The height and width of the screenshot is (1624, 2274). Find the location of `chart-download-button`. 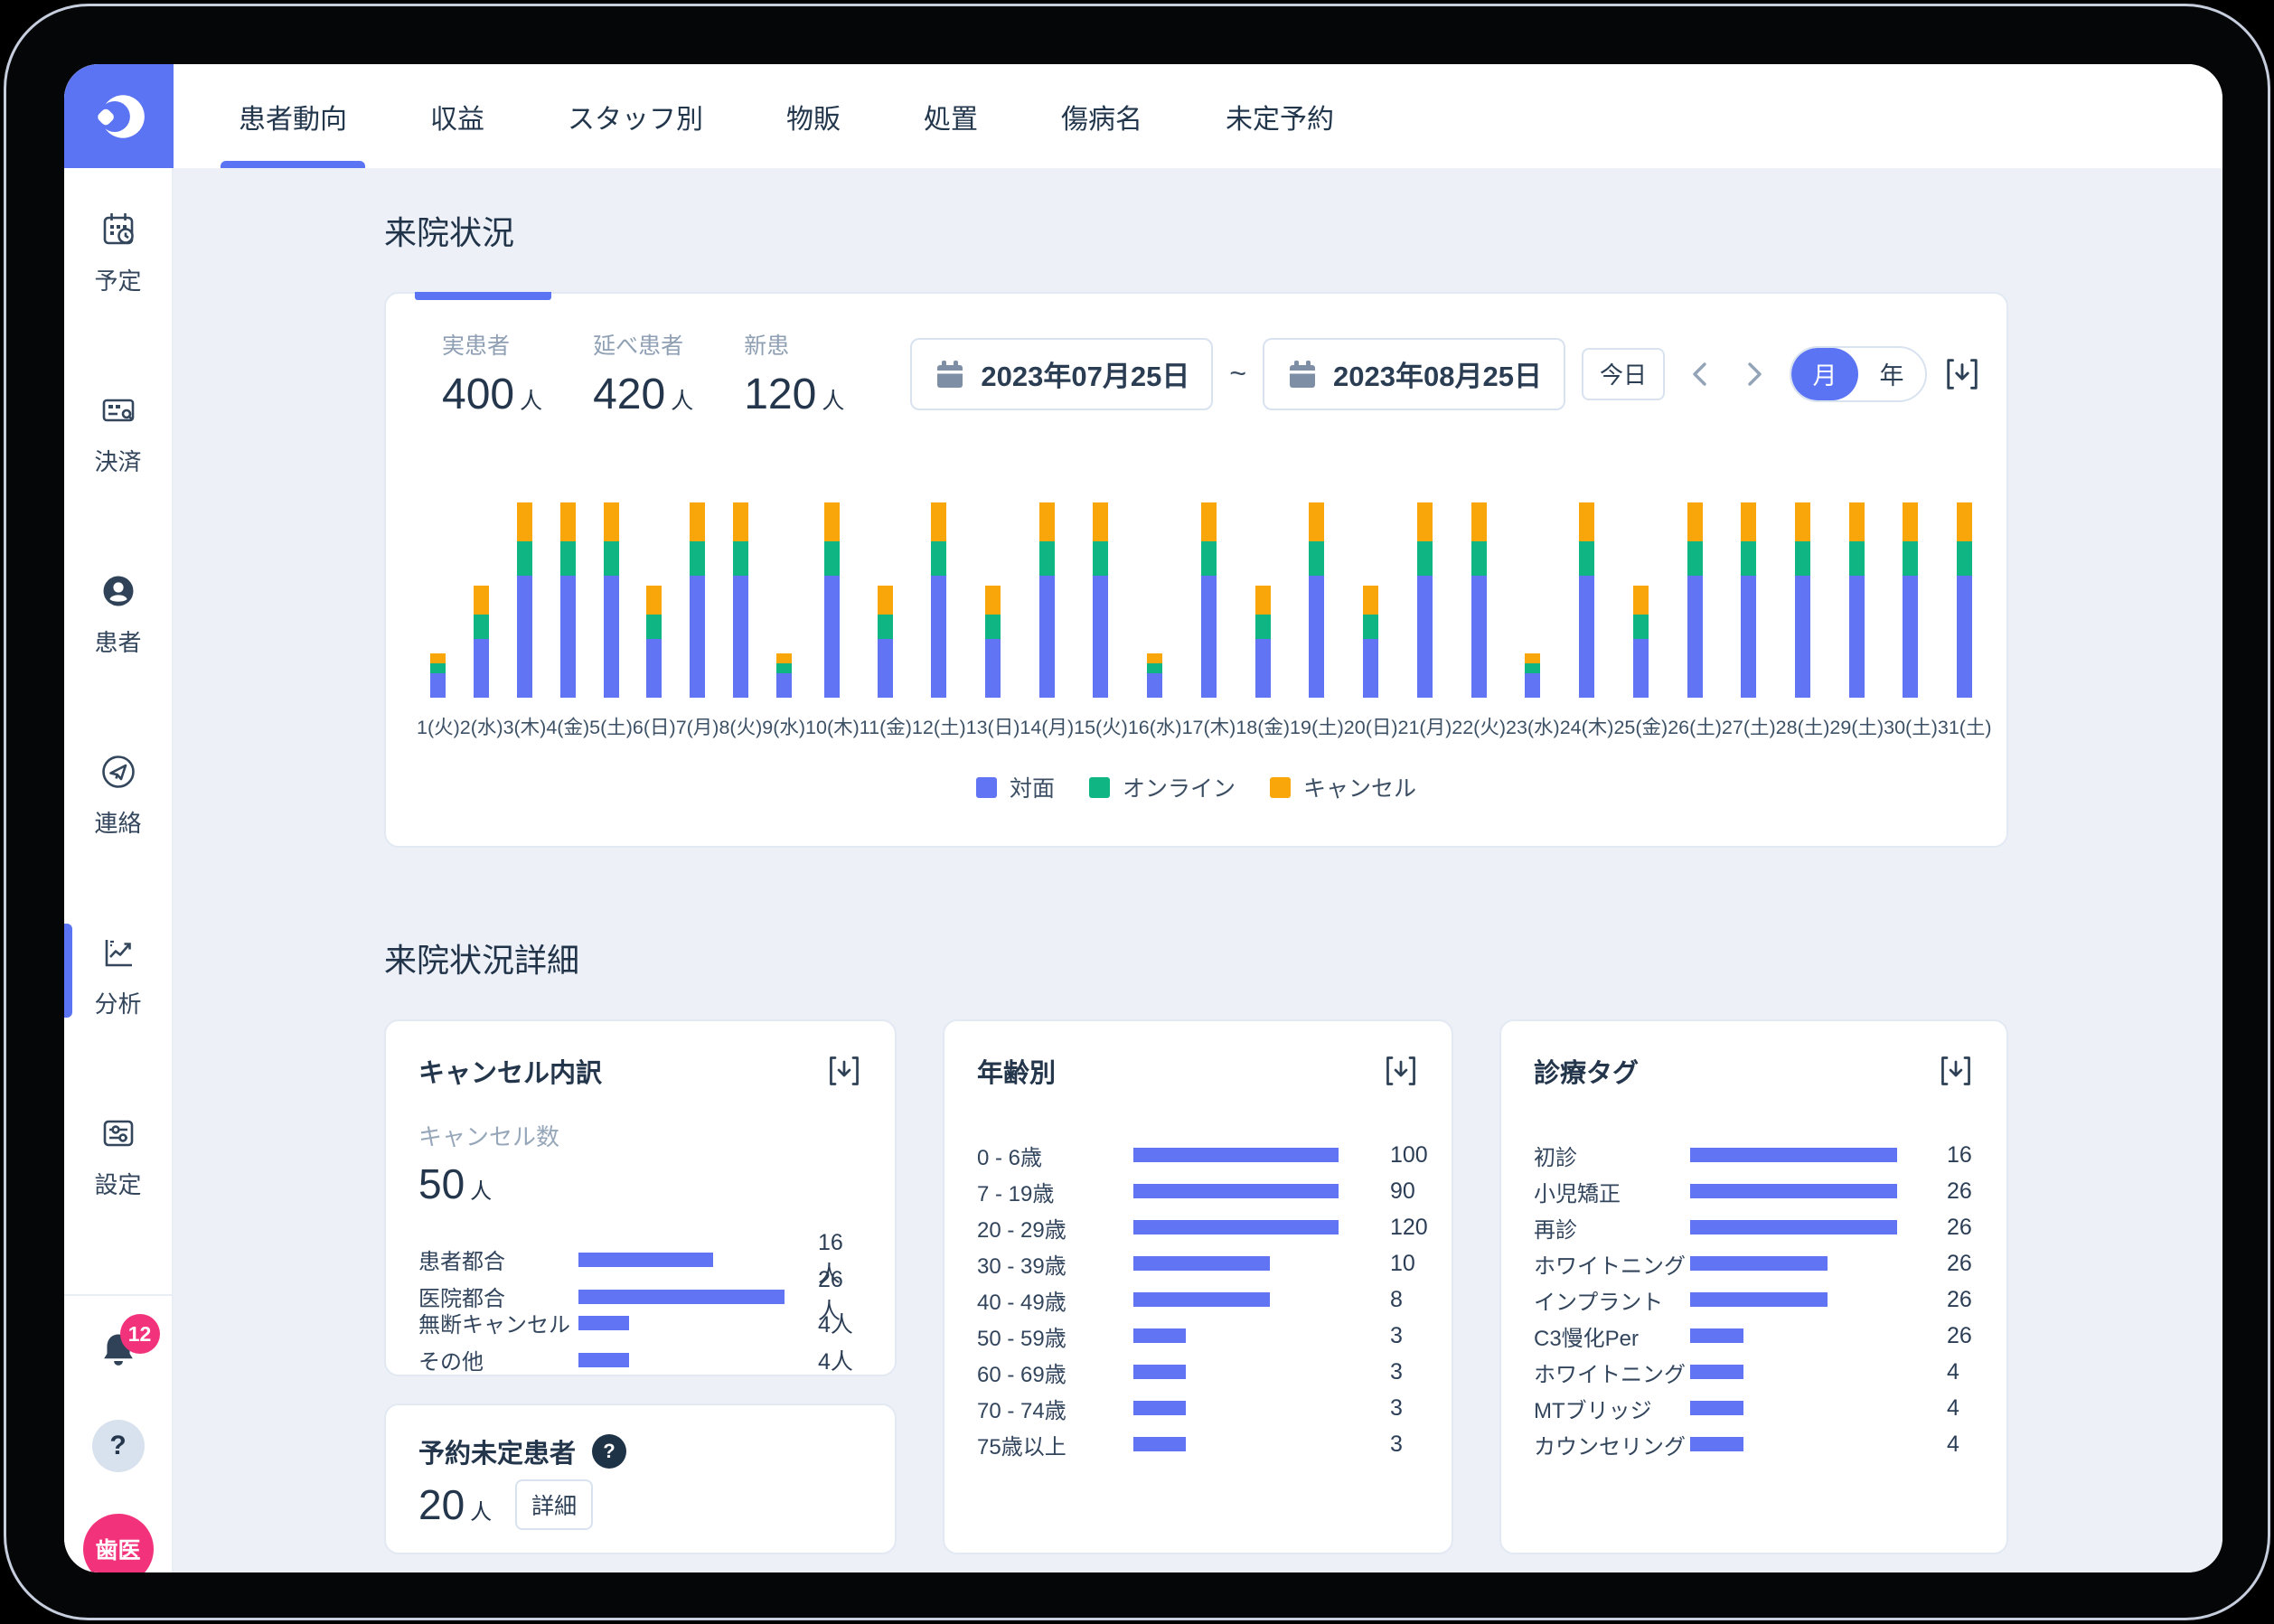

chart-download-button is located at coordinates (1962, 374).